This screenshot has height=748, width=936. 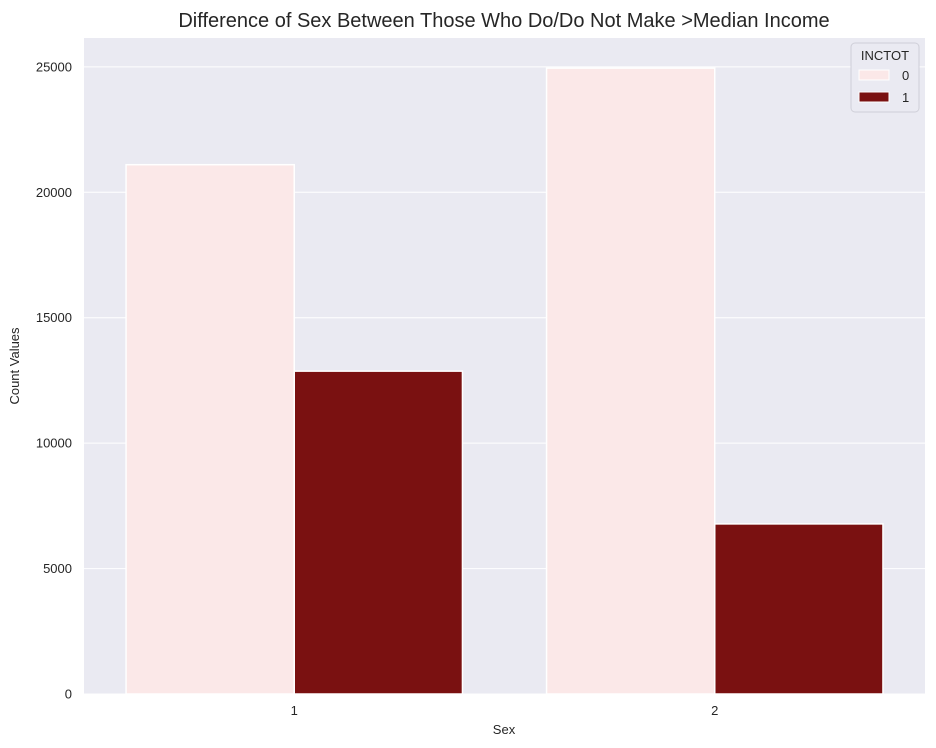 I want to click on legend-label-0: 0, so click(x=905, y=75).